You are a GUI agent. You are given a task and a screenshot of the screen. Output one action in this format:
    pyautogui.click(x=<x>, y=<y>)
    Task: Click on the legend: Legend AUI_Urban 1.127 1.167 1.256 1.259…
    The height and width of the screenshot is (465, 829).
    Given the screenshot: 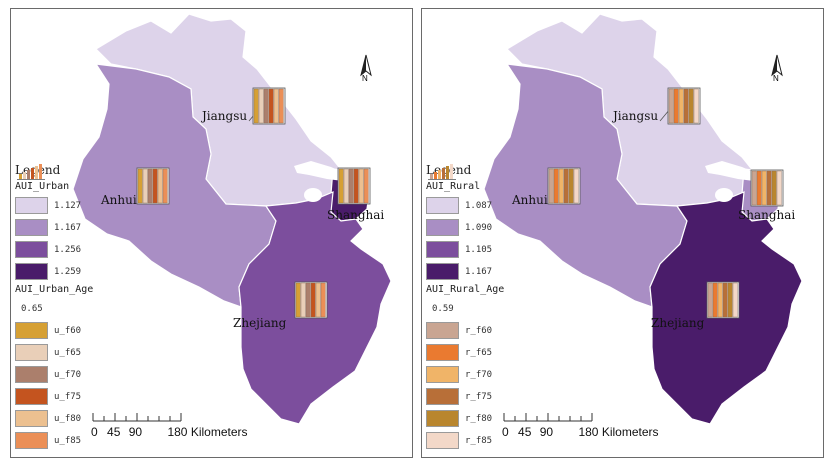 What is the action you would take?
    pyautogui.click(x=60, y=308)
    